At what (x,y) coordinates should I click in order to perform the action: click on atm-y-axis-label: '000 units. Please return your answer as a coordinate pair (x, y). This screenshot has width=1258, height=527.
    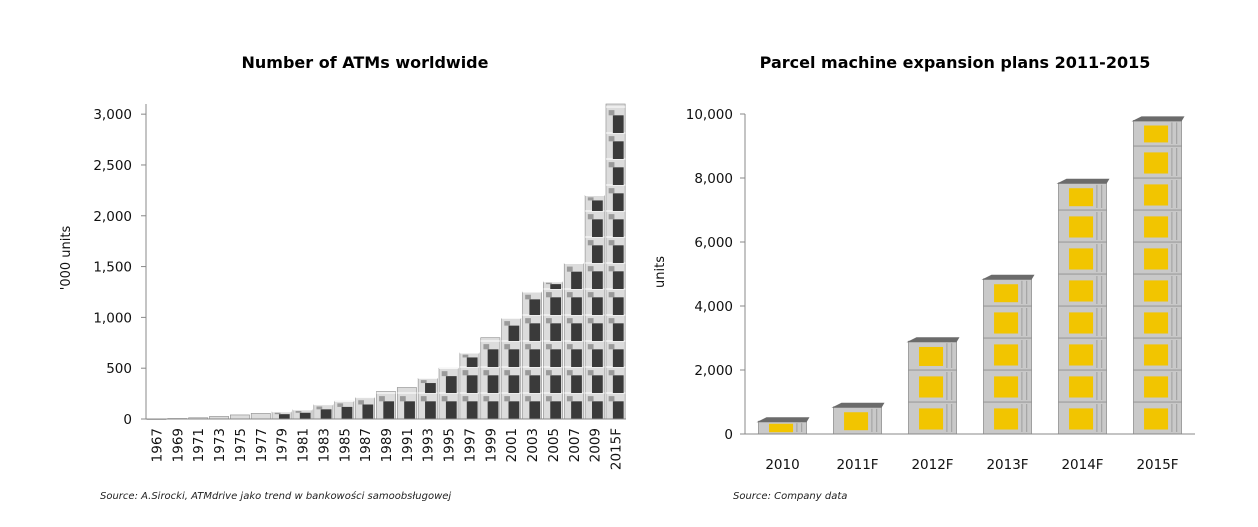
    Looking at the image, I should click on (66, 258).